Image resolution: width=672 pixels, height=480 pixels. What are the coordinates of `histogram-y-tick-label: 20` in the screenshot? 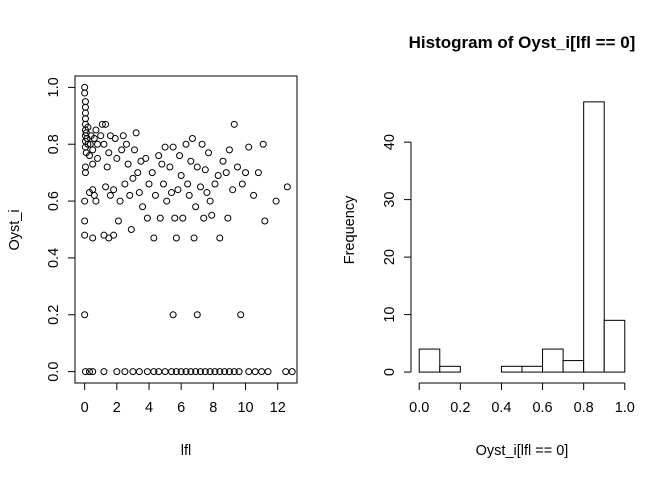 It's located at (390, 257).